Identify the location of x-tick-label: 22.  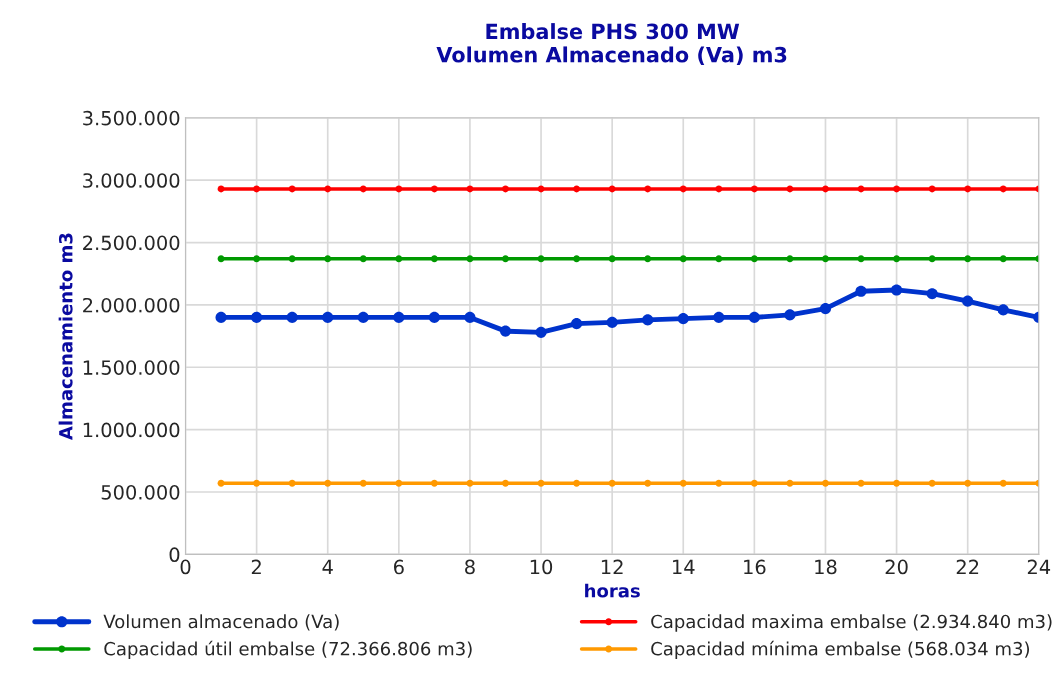
(967, 567).